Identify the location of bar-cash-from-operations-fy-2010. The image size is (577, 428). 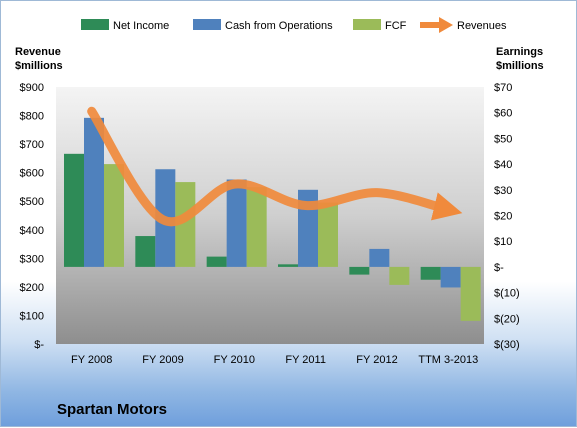
(236, 223).